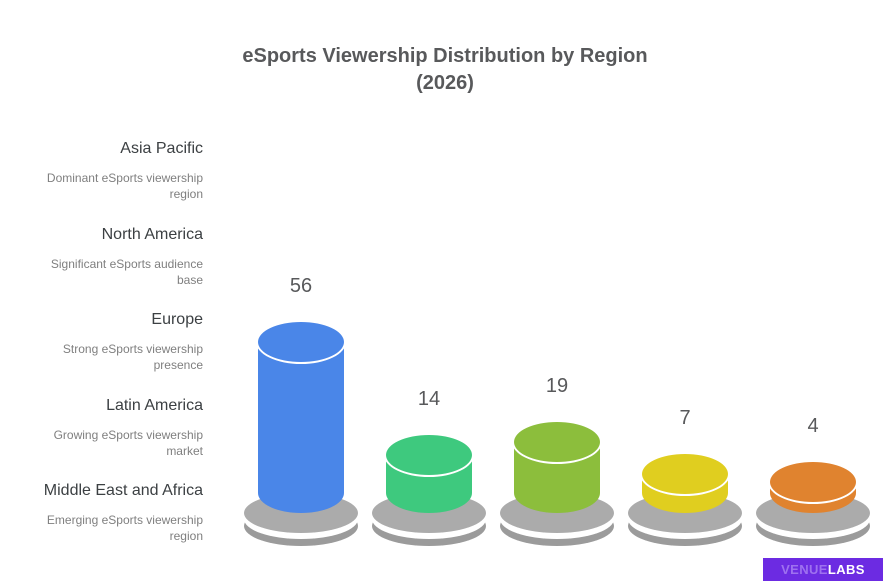 Image resolution: width=890 pixels, height=583 pixels. Describe the element at coordinates (126, 271) in the screenshot. I see `region-description-1: Significant eSports audience base` at that location.